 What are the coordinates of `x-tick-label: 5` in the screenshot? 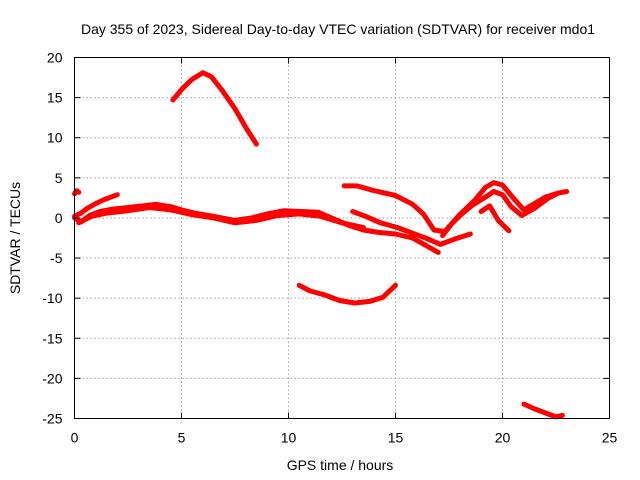 It's located at (182, 438).